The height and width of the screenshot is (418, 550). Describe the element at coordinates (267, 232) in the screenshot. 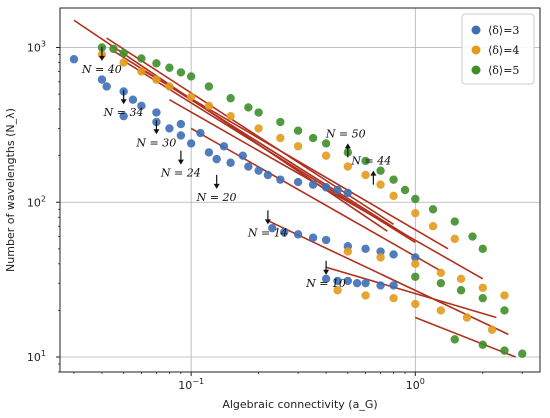

I see `annotation-label: N = 14` at that location.